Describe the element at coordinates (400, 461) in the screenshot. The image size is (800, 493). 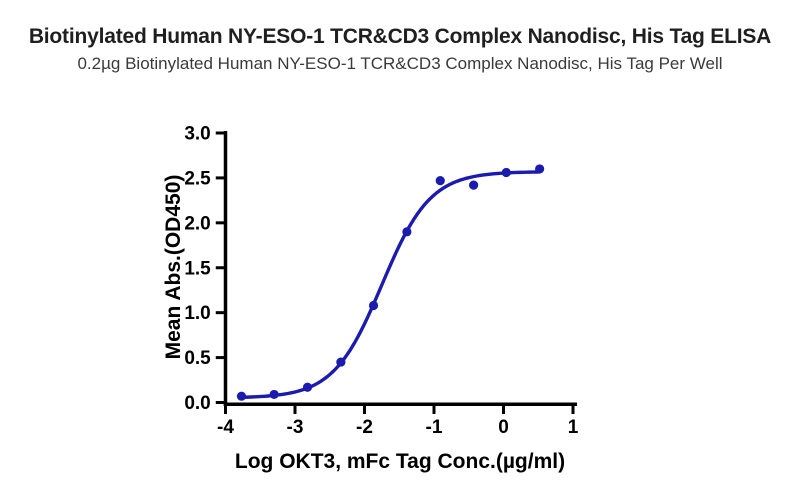
I see `x-axis-title: Log OKT3, mFc Tag Conc.(µg/ml)` at that location.